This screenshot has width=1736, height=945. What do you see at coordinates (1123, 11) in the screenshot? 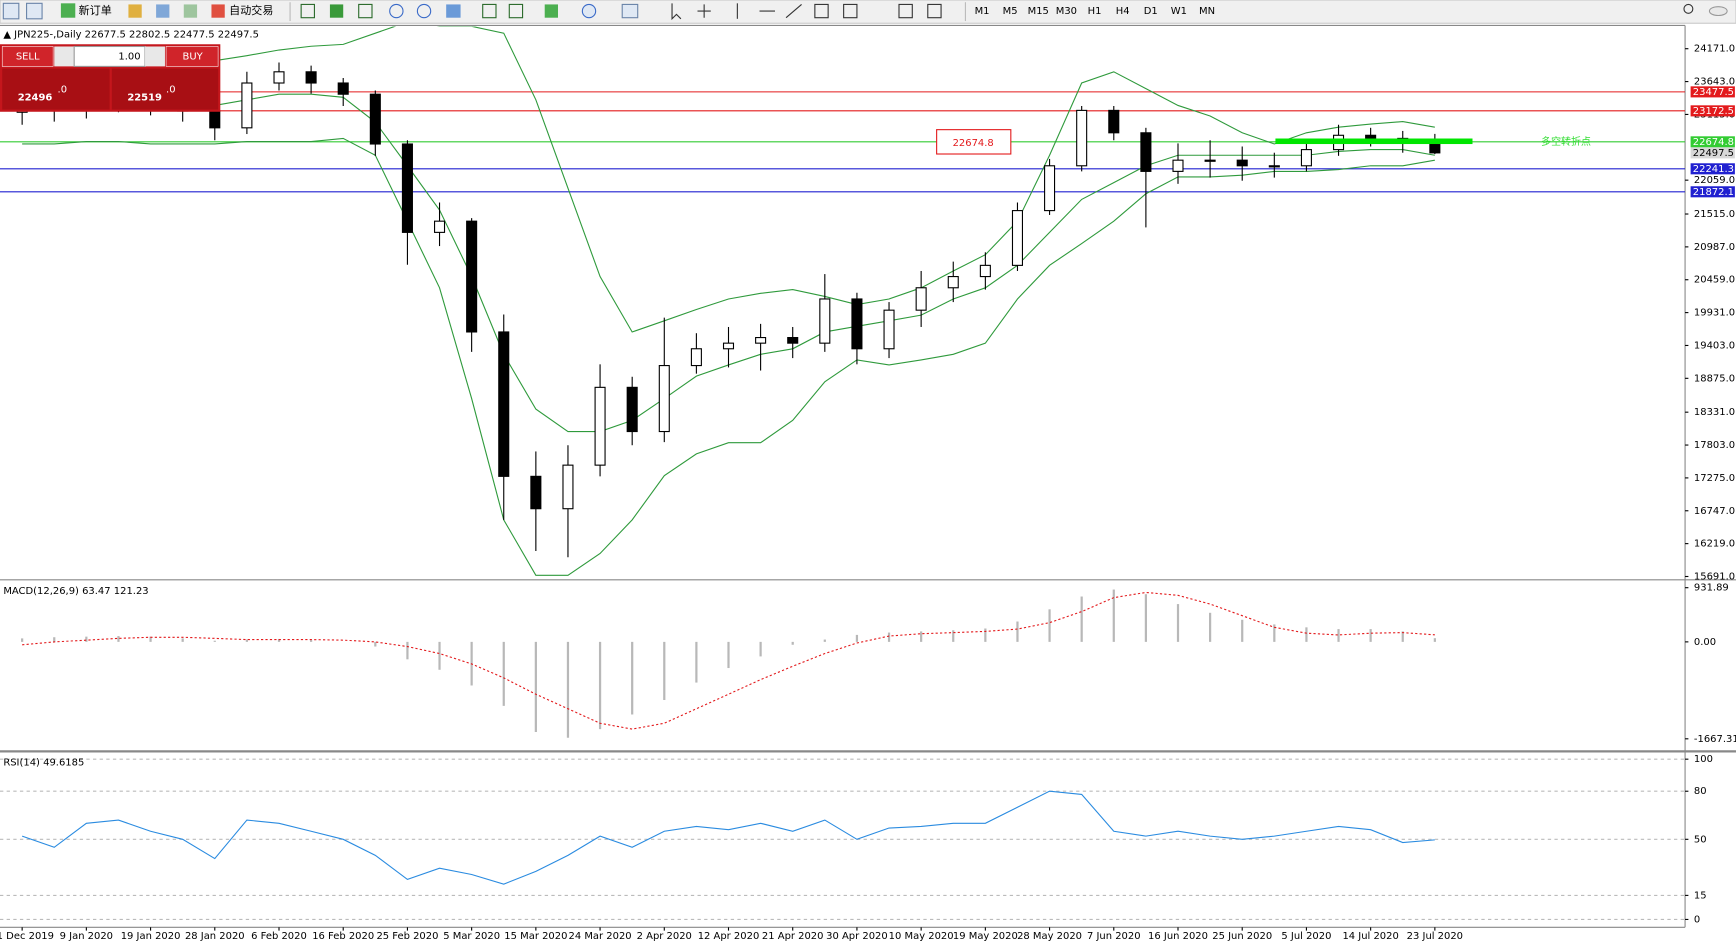
I see `timeframe-button: H4` at bounding box center [1123, 11].